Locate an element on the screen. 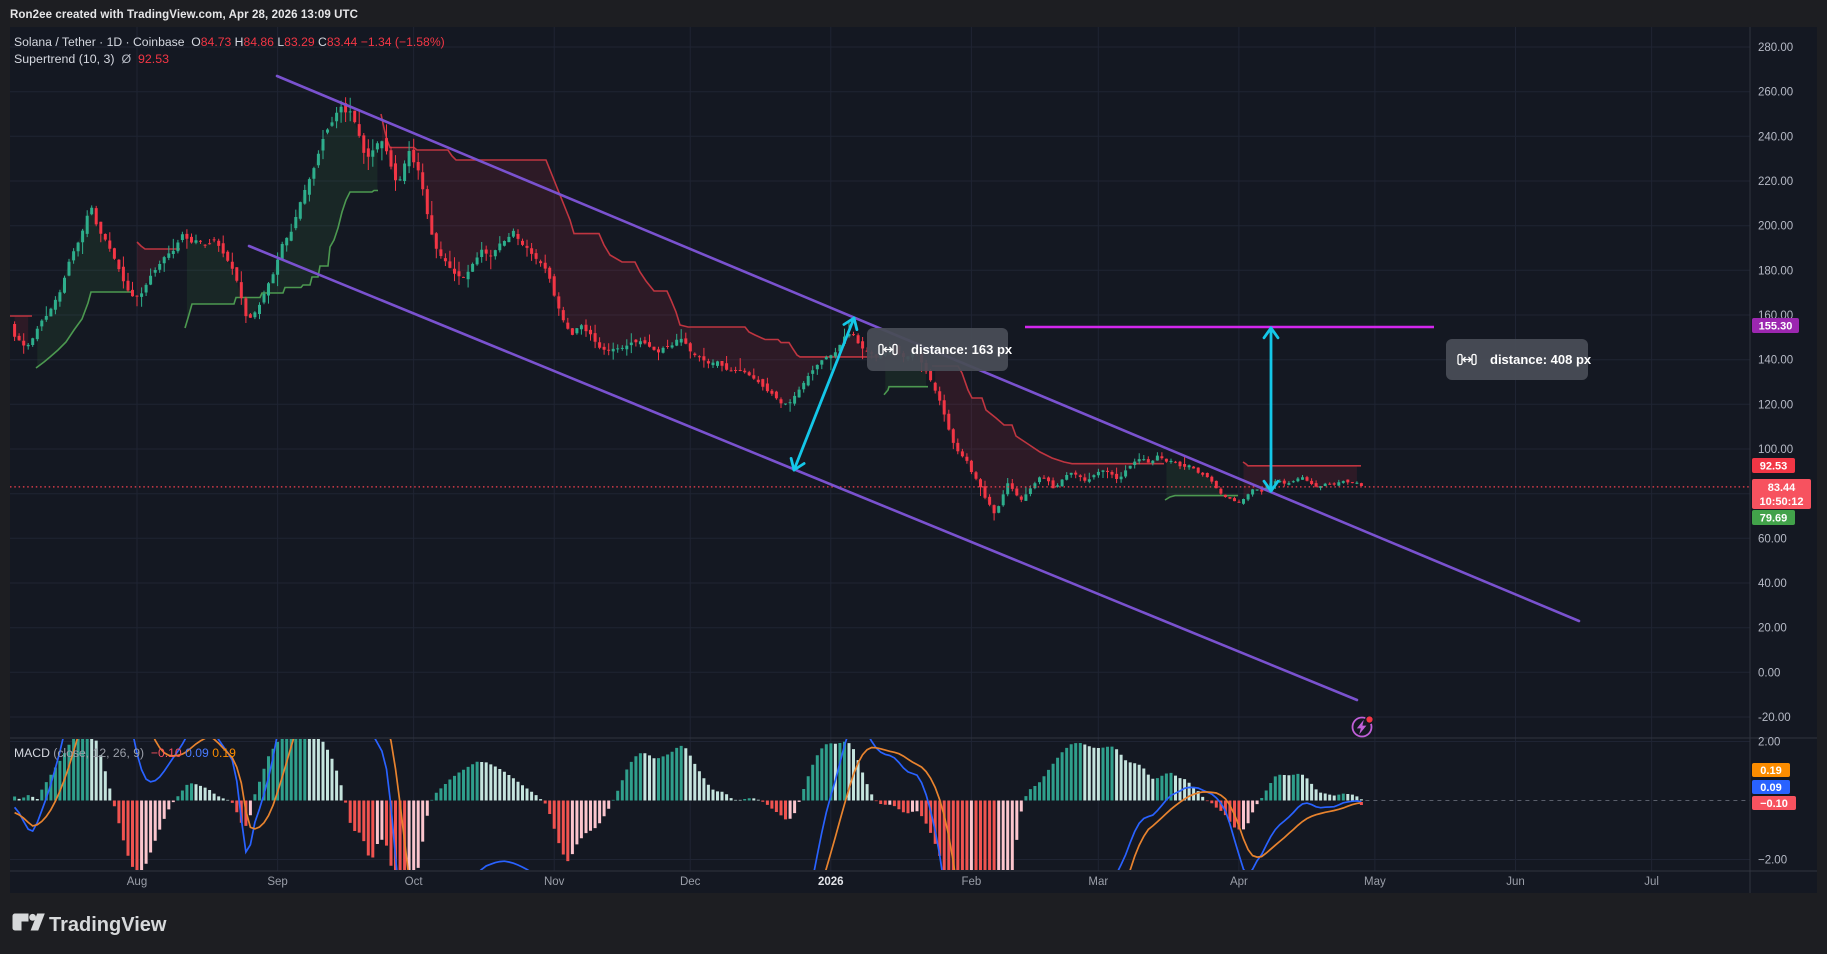  svg-text: 92.53 is located at coordinates (1774, 467).